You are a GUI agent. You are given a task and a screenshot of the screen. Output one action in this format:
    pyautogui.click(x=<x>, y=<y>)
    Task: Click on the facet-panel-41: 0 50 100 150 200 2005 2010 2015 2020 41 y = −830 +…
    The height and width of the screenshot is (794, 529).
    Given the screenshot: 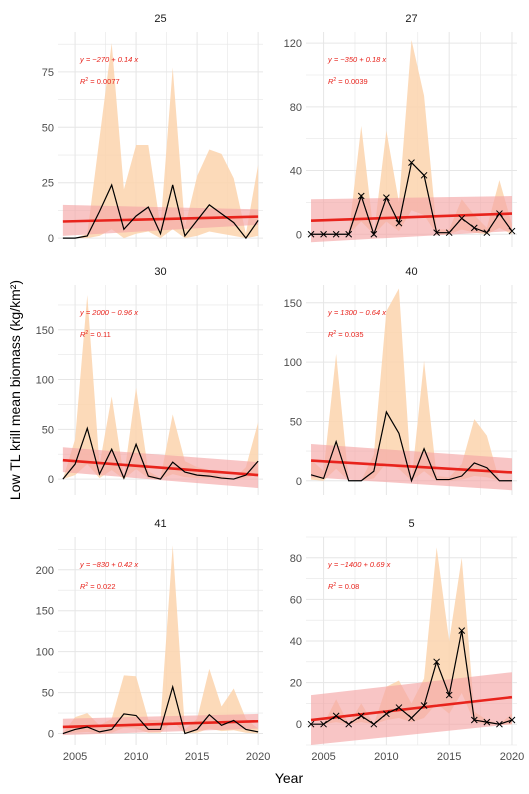 What is the action you would take?
    pyautogui.click(x=153, y=640)
    